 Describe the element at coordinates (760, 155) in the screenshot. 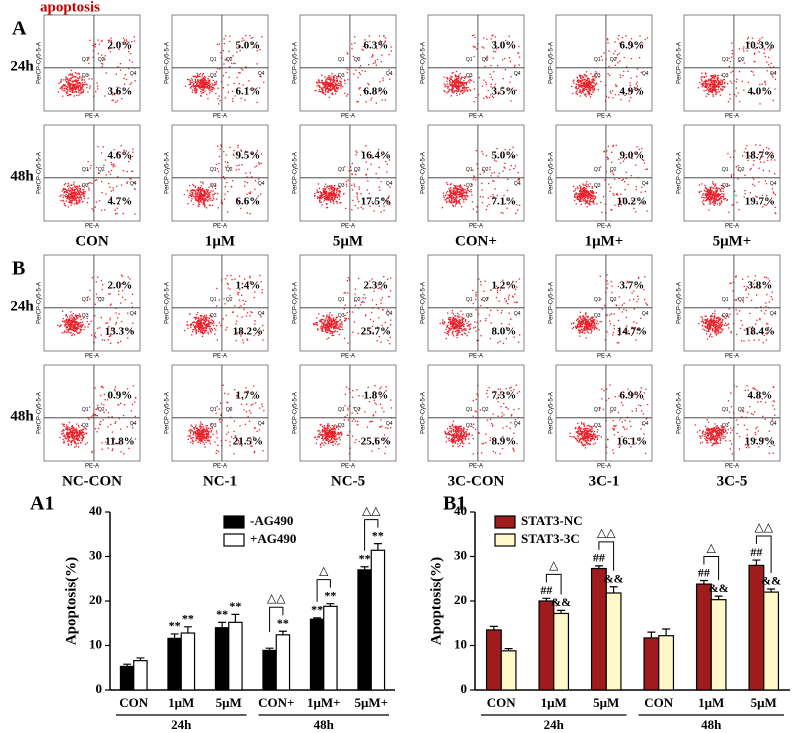

I see `upper-right-percent: 18.7%` at that location.